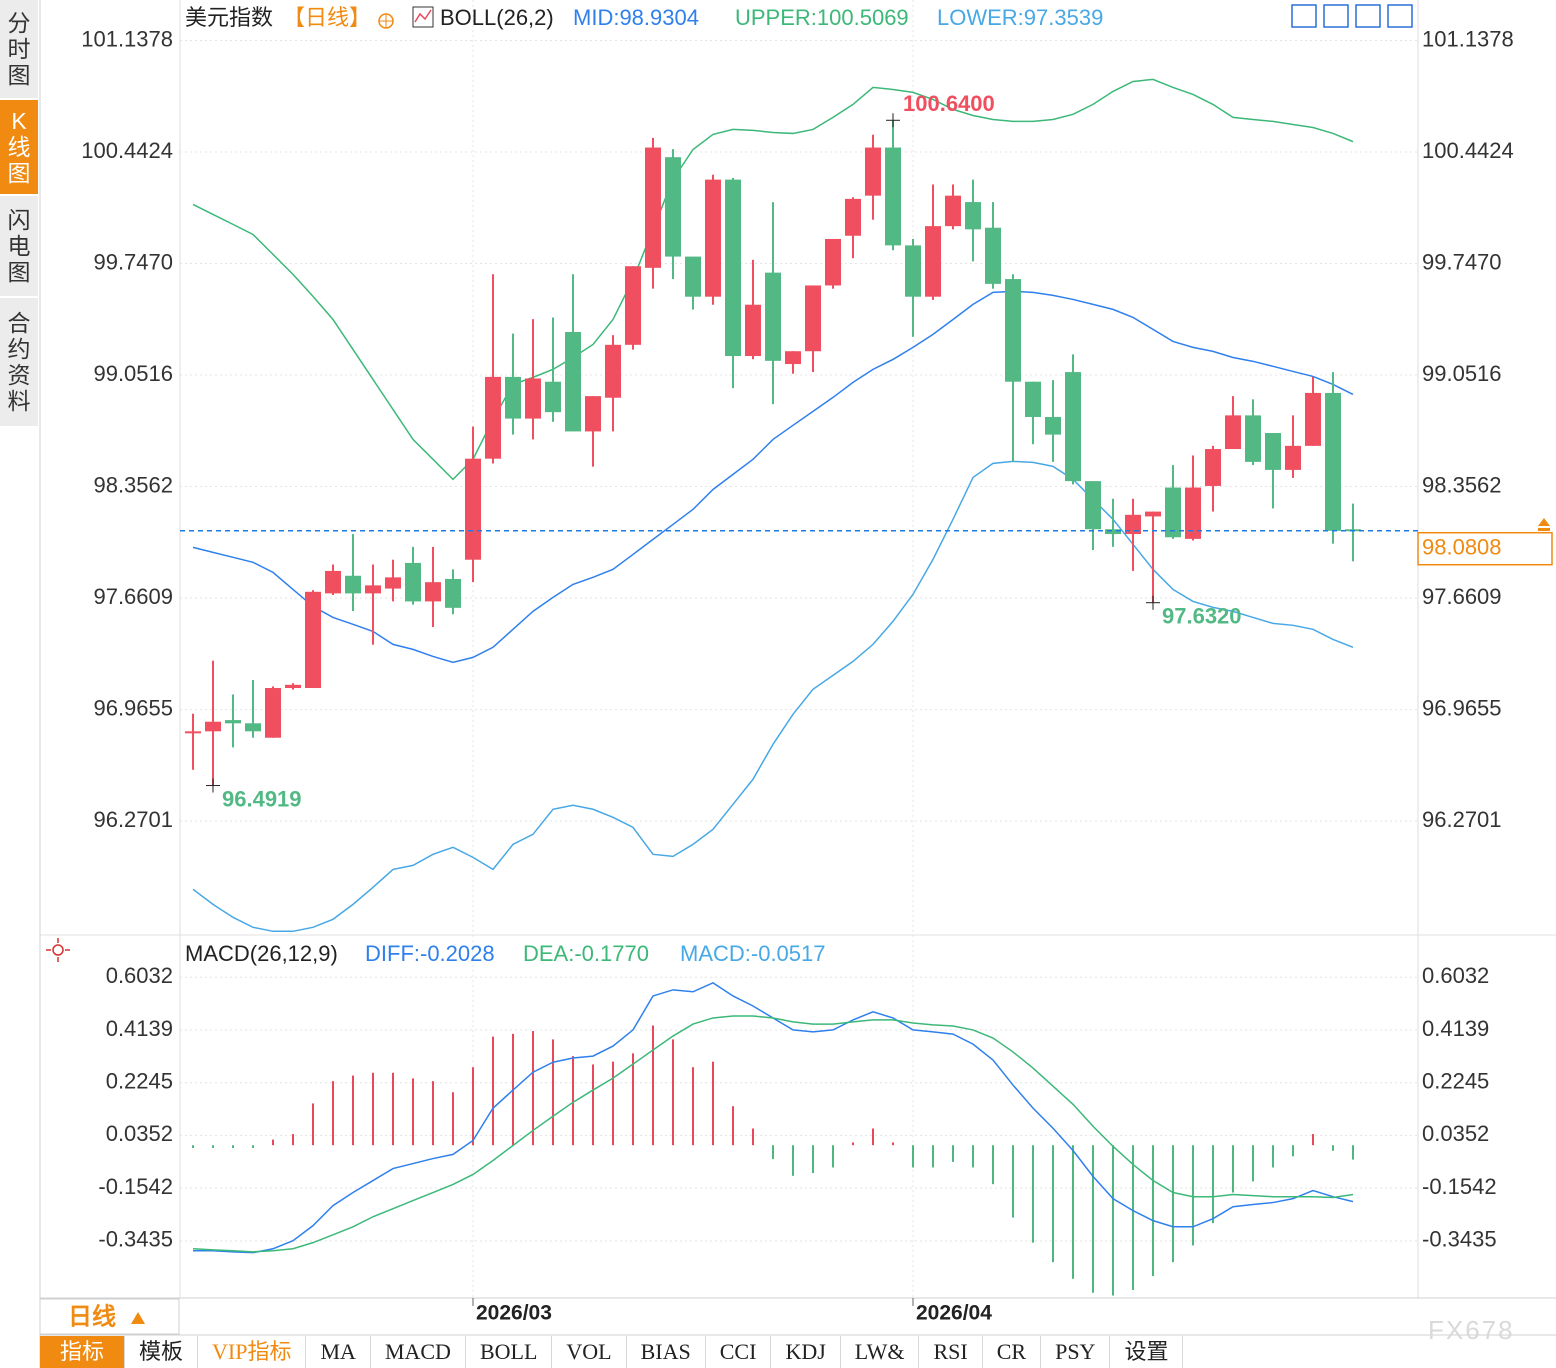  Describe the element at coordinates (1012, 1352) in the screenshot. I see `tab: CR` at that location.